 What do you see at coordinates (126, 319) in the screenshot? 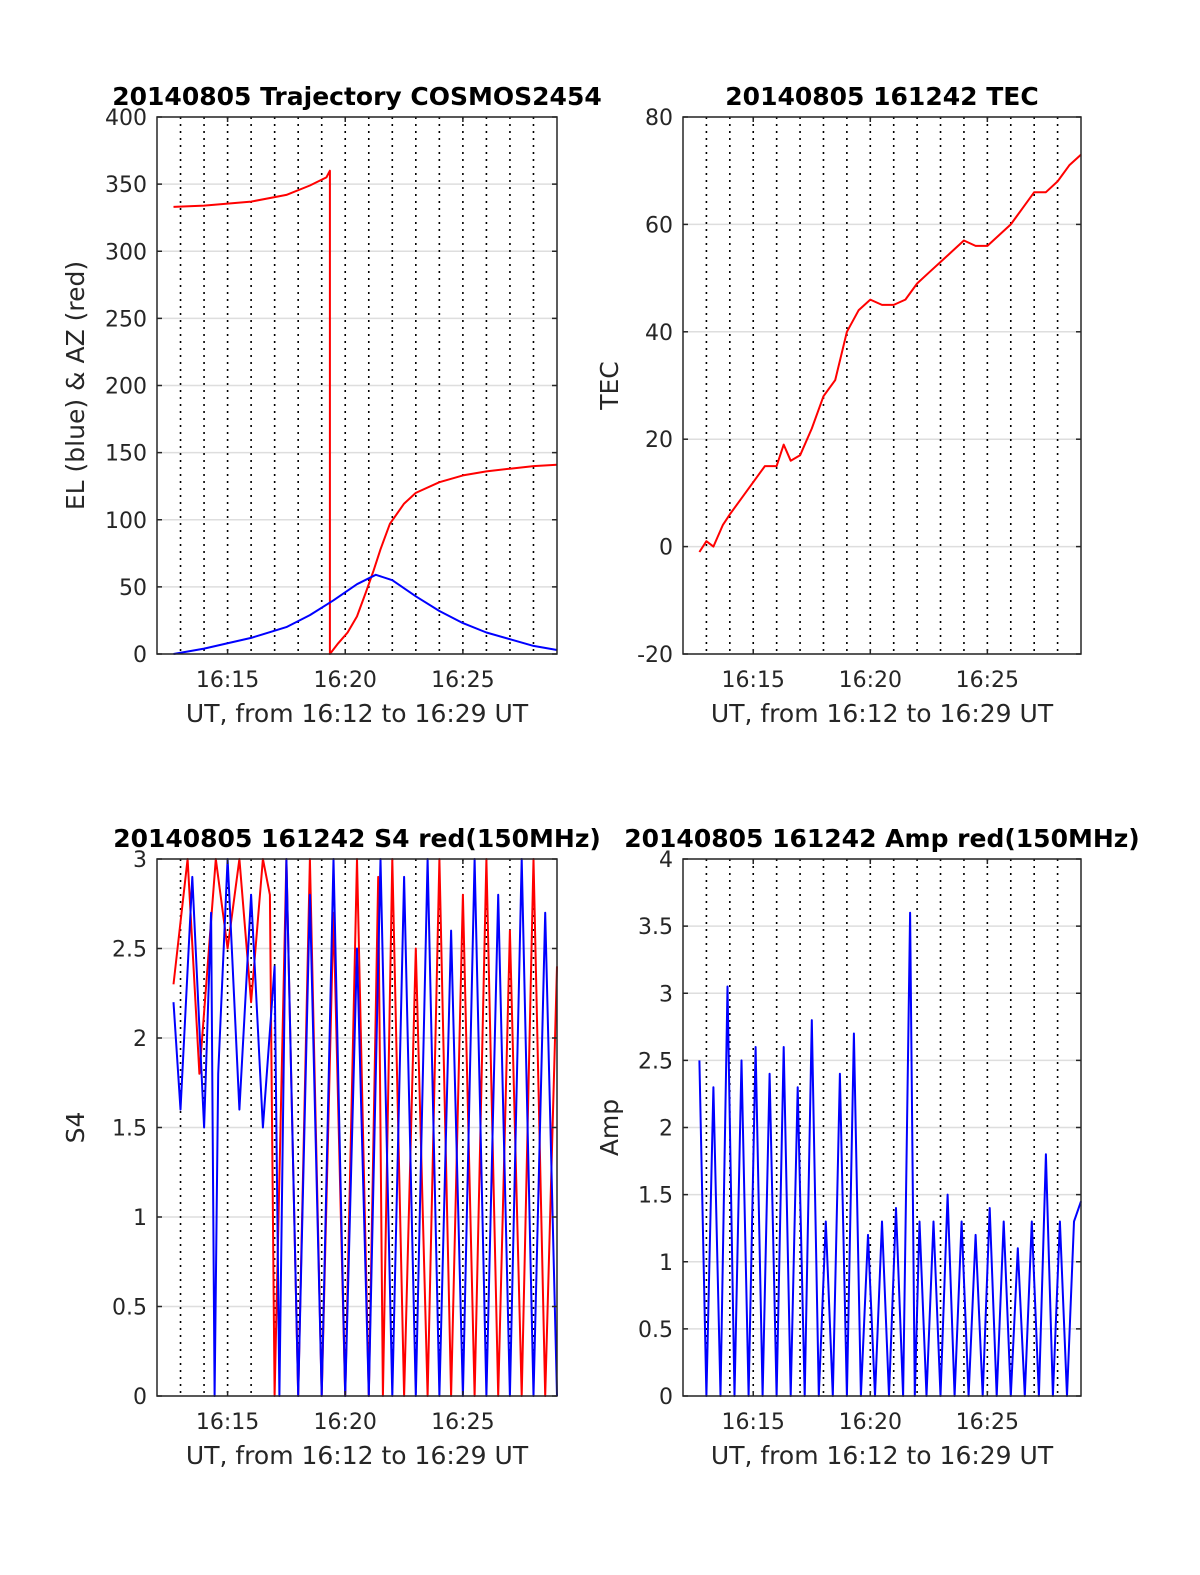
I see `y-tick-label: 250` at bounding box center [126, 319].